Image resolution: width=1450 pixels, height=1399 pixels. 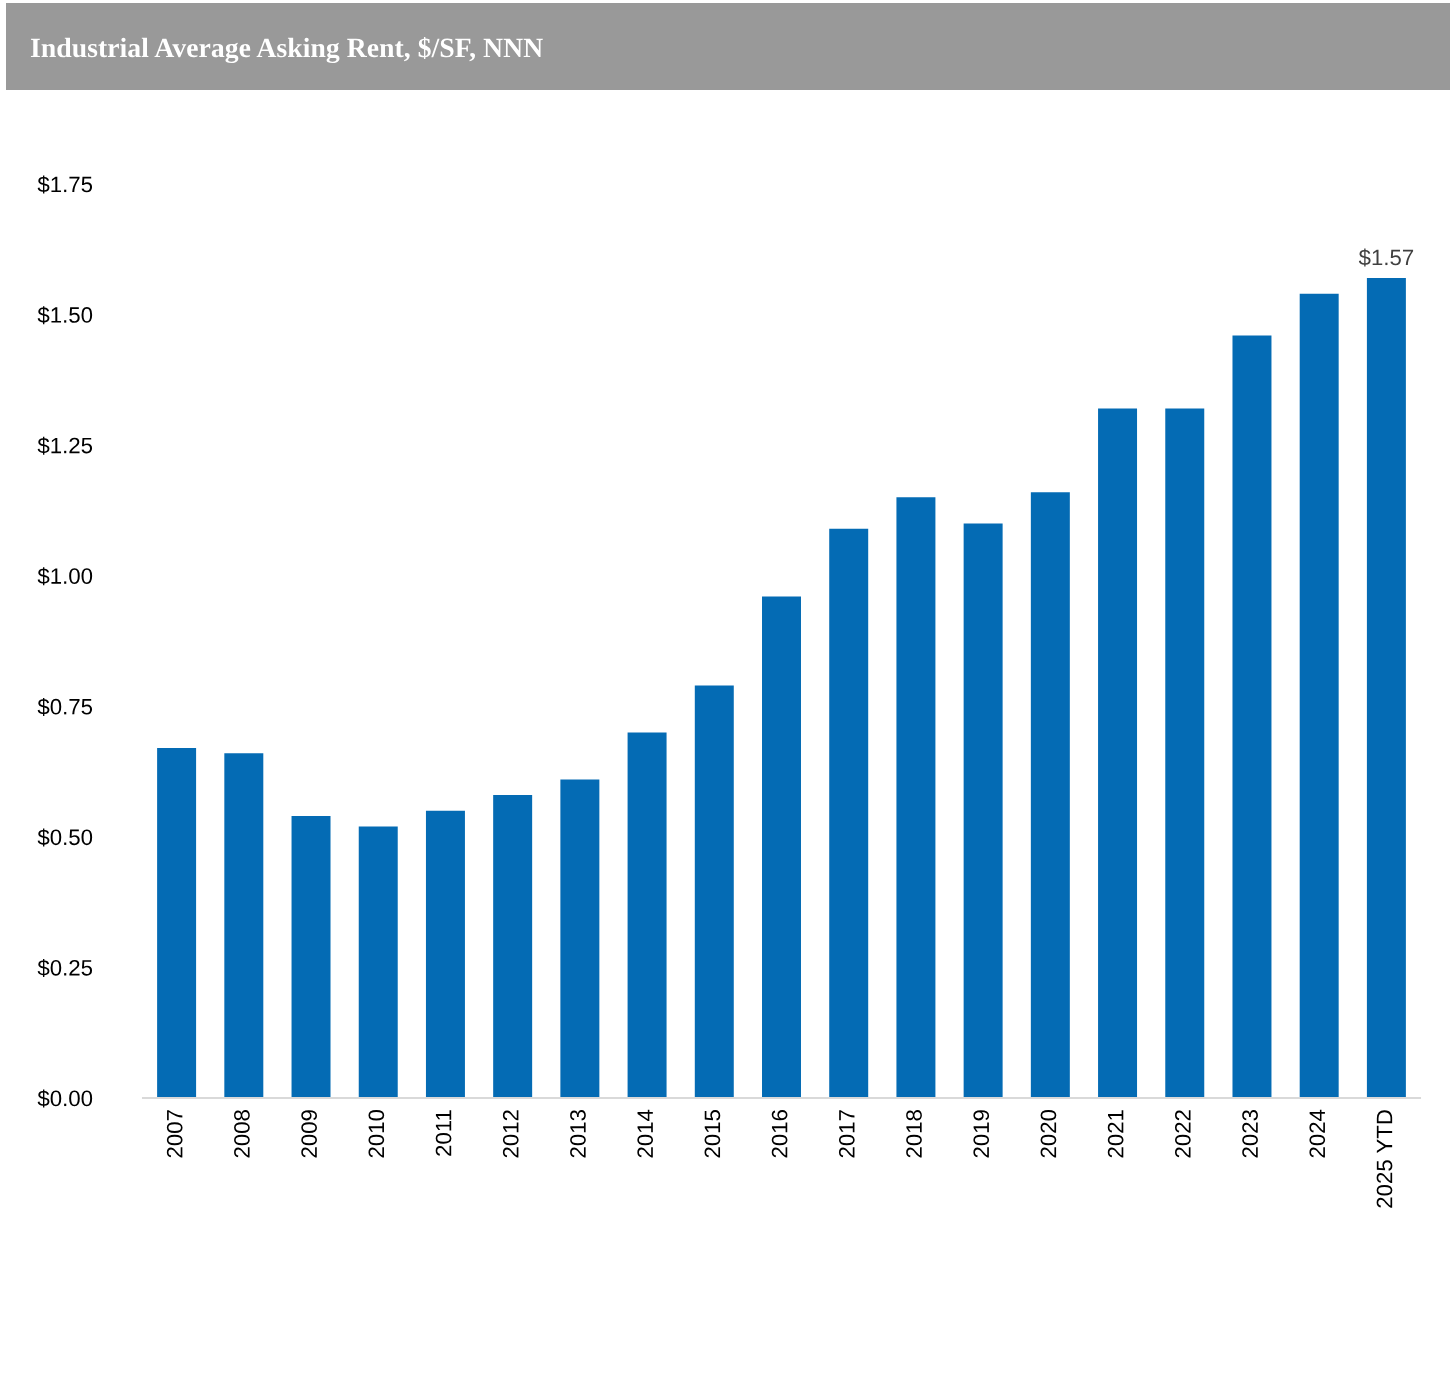 What do you see at coordinates (846, 1134) in the screenshot?
I see `x-tick-label: 2017` at bounding box center [846, 1134].